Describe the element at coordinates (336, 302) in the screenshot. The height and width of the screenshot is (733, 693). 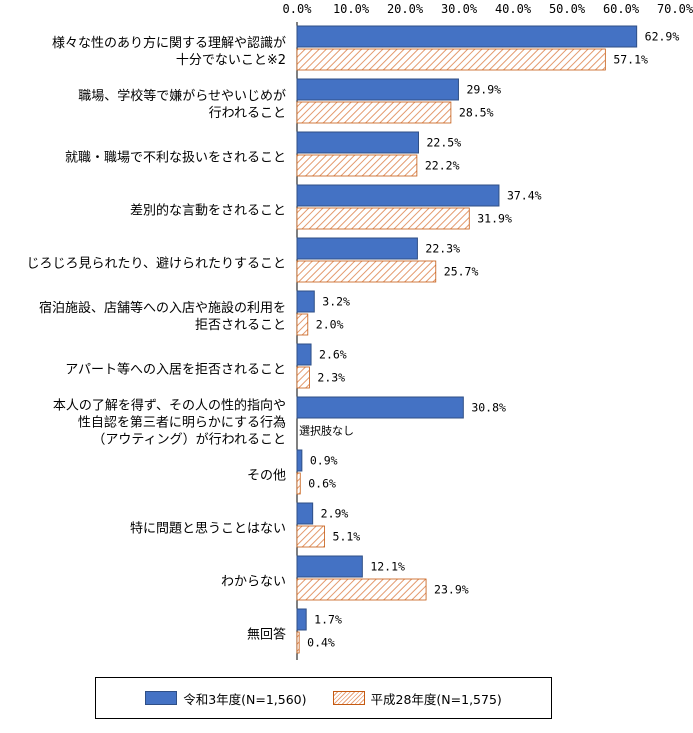
I see `data-label: 3.2%` at that location.